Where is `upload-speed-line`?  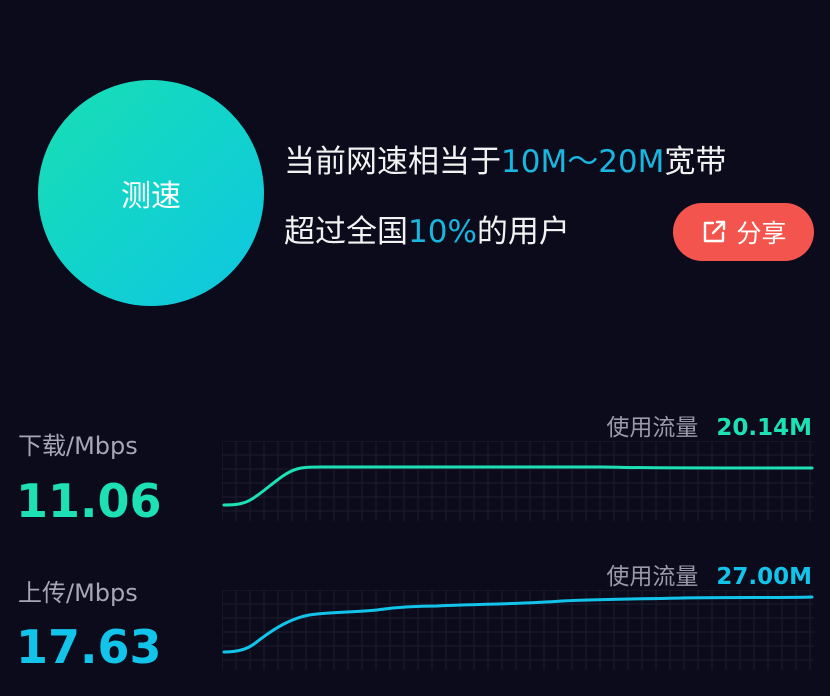 upload-speed-line is located at coordinates (518, 624).